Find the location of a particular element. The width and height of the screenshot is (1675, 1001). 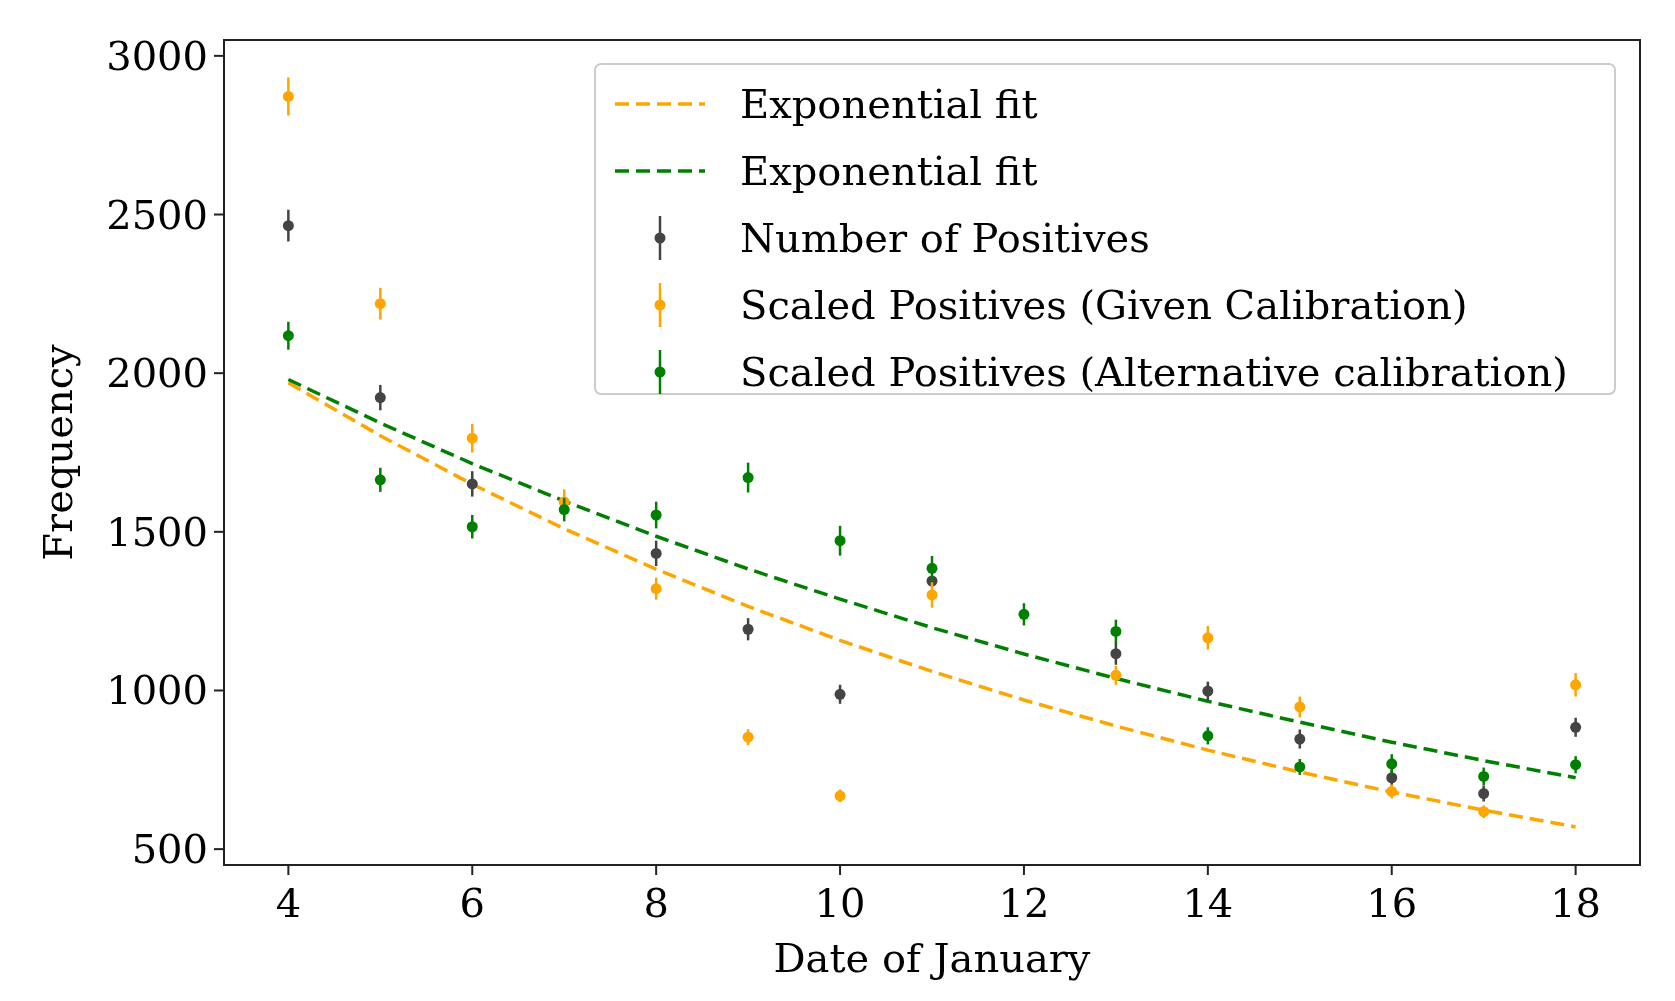

y-tick-label: 3000 is located at coordinates (157, 55).